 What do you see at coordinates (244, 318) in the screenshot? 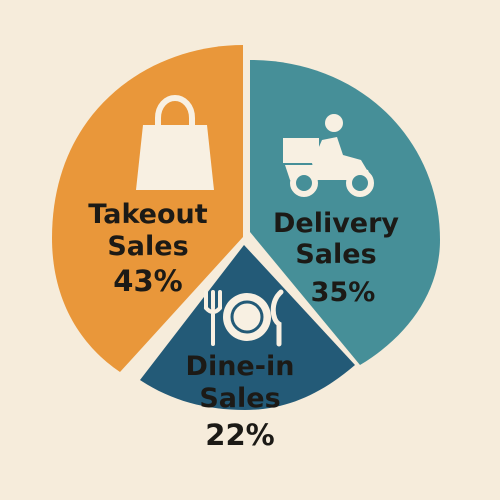
I see `plate-cutlery-icon` at bounding box center [244, 318].